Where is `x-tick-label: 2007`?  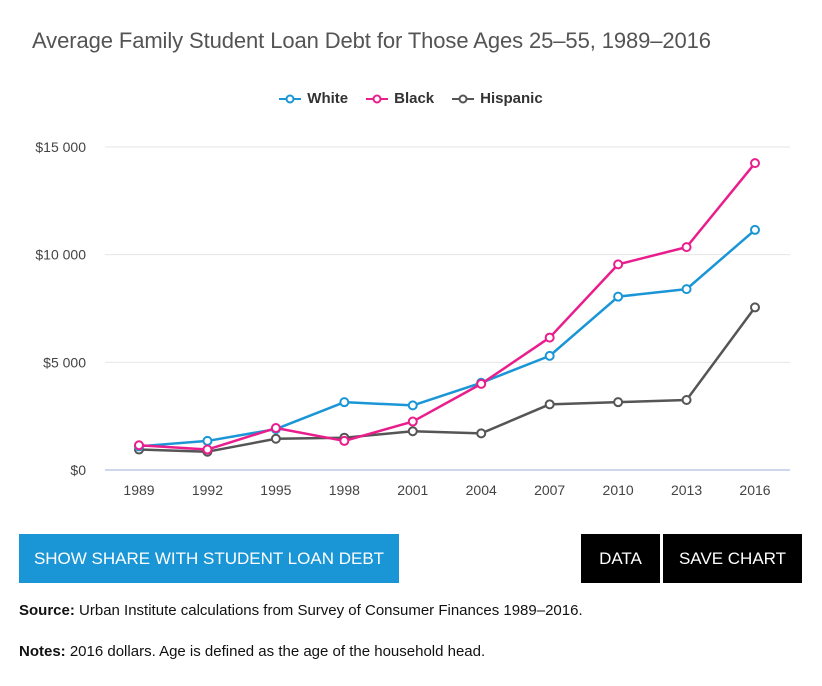 x-tick-label: 2007 is located at coordinates (549, 490).